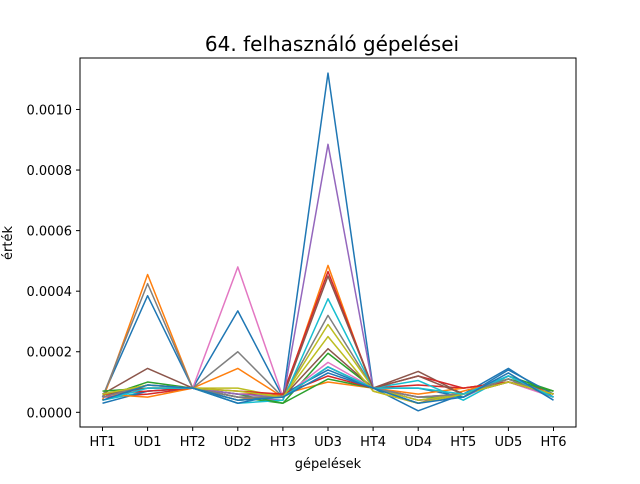 The height and width of the screenshot is (484, 640). Describe the element at coordinates (509, 442) in the screenshot. I see `x-tick-label: UD5` at that location.